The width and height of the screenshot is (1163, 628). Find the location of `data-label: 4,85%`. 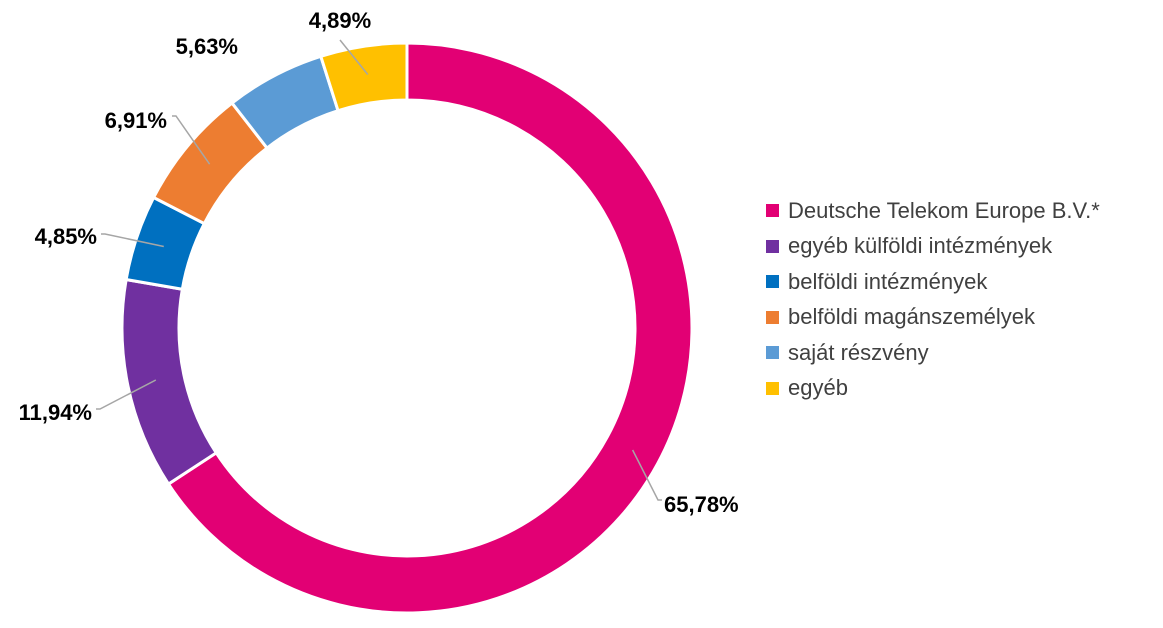

data-label: 4,85% is located at coordinates (66, 236).